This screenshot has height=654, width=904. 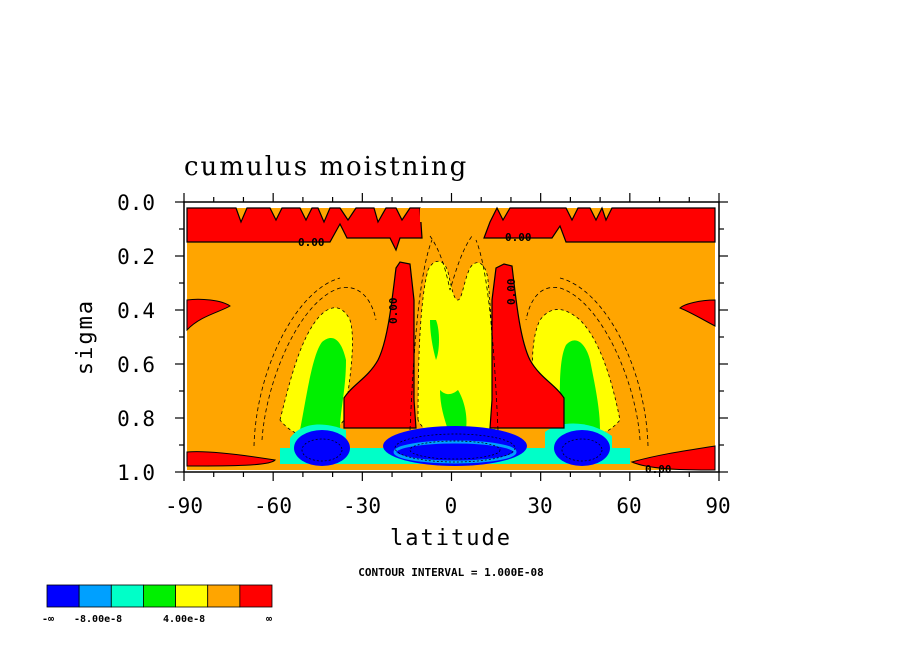 What do you see at coordinates (453, 410) in the screenshot?
I see `region-central-green-mid` at bounding box center [453, 410].